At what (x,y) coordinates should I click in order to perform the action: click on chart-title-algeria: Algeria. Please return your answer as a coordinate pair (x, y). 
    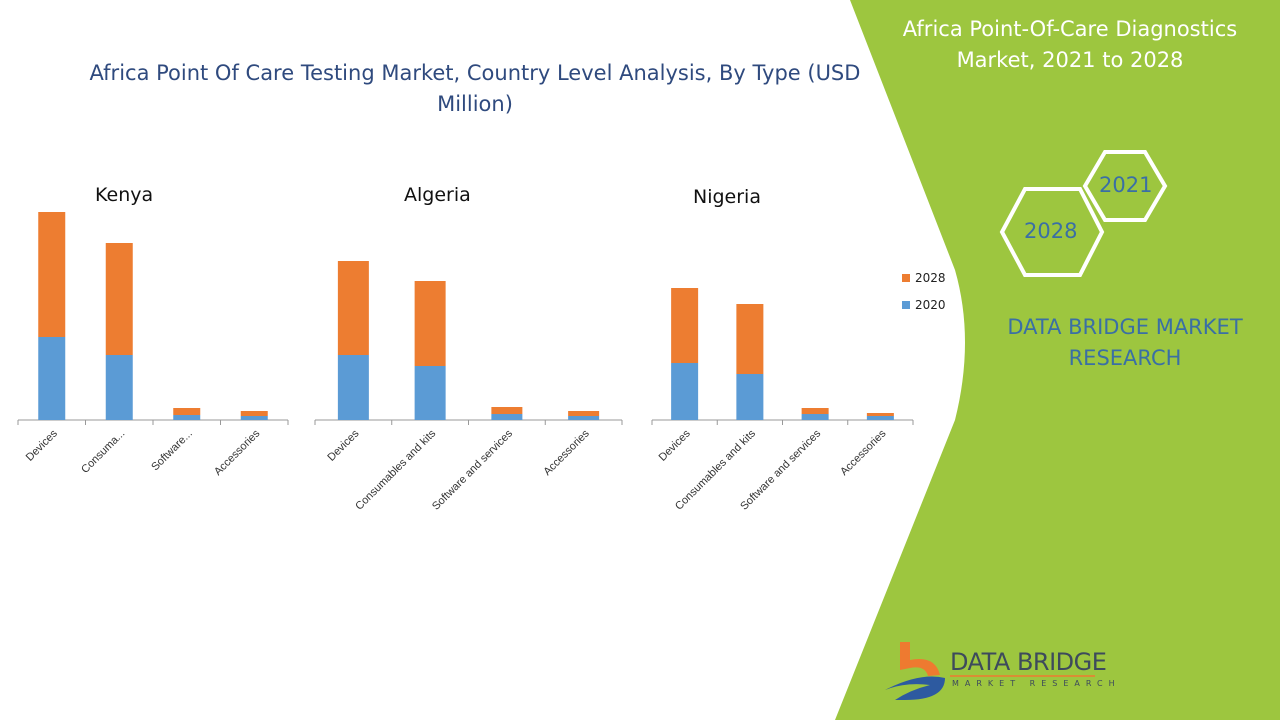
    Looking at the image, I should click on (437, 195).